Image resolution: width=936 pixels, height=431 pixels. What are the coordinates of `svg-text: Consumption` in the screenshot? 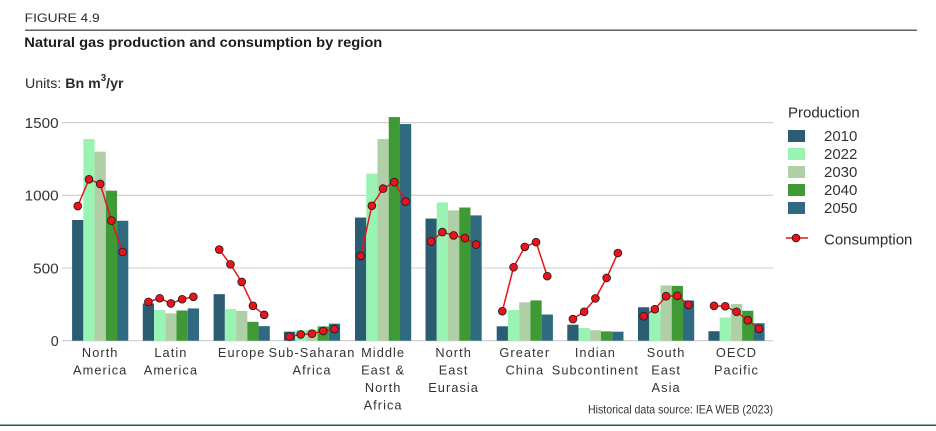 It's located at (868, 240).